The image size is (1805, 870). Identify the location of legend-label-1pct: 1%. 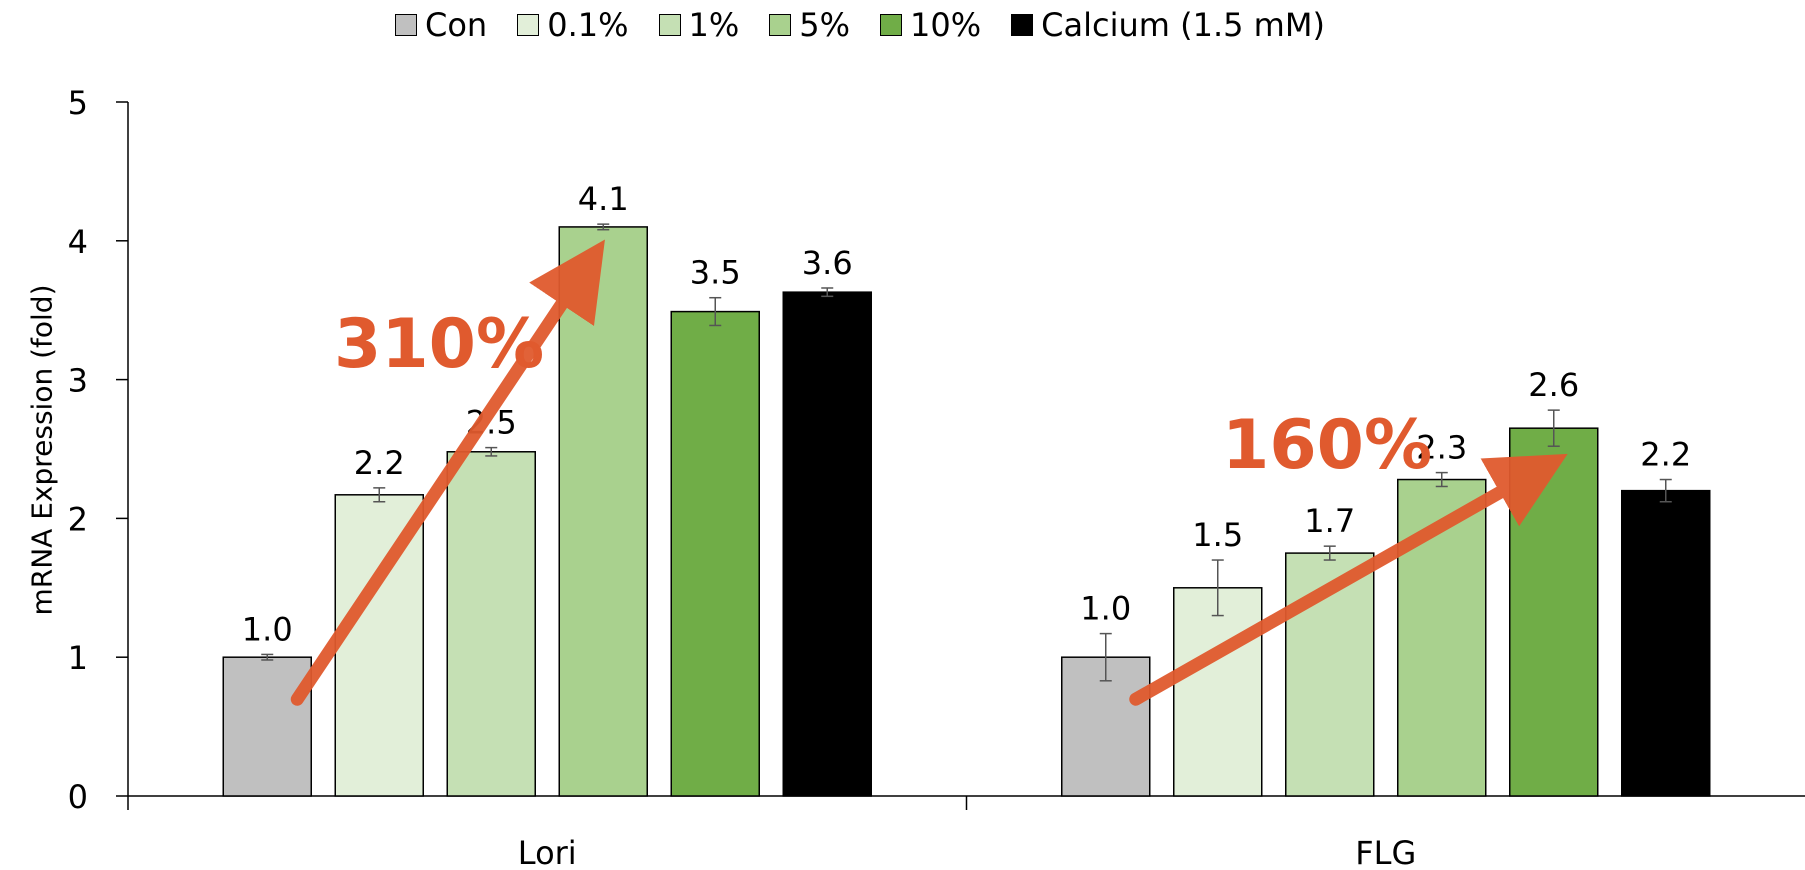
(714, 25).